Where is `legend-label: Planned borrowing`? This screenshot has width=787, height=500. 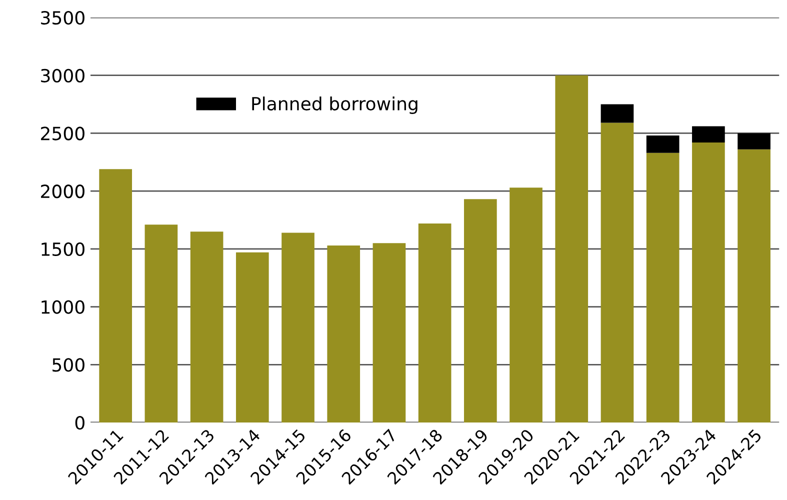 legend-label: Planned borrowing is located at coordinates (335, 105).